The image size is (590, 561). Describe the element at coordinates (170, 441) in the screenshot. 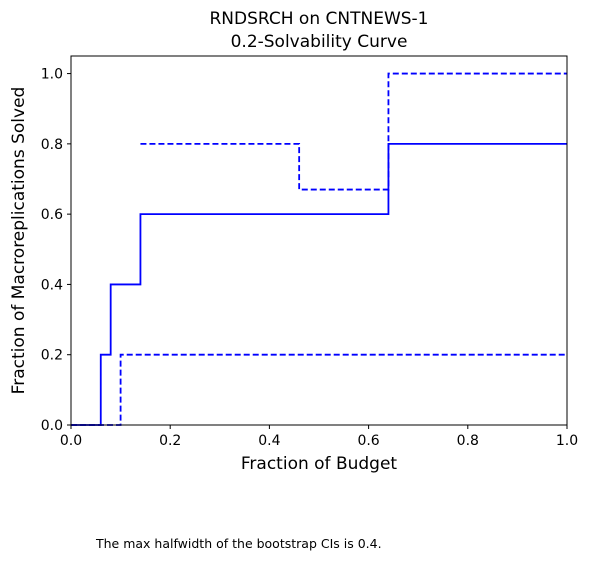

I see `x-tick-label: 0.2` at that location.